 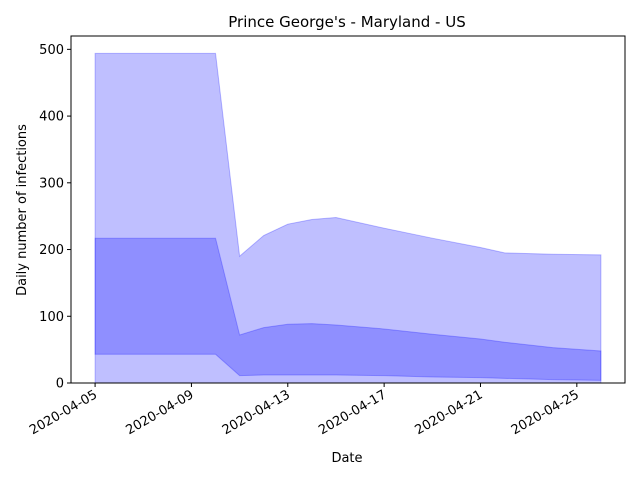 I want to click on y-axis-label: Daily number of infections, so click(x=22, y=210).